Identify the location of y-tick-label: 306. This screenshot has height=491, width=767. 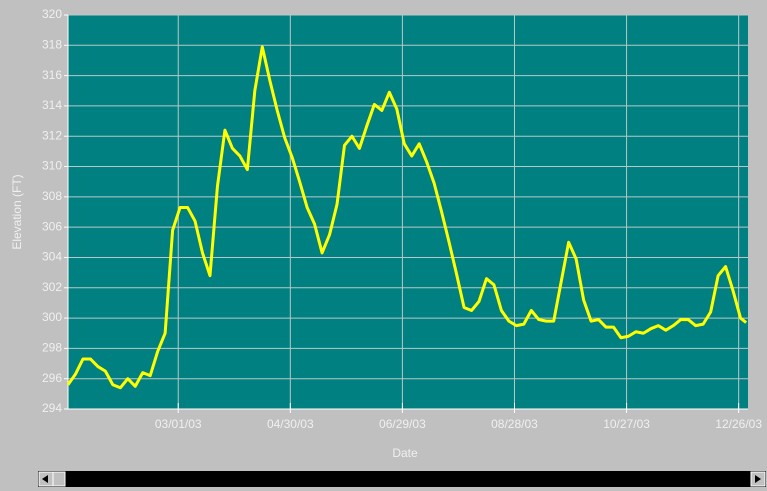
(52, 226).